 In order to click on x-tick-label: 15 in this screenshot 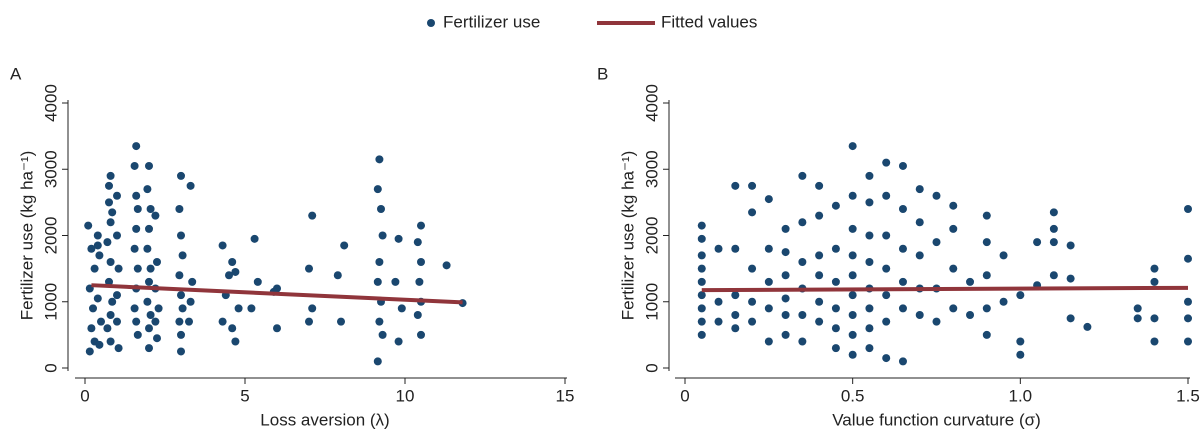, I will do `click(565, 395)`.